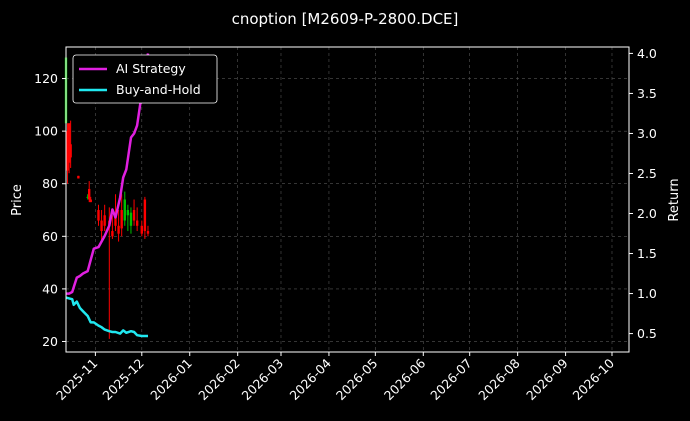  I want to click on chart-title: cnoption [M2609-P-2800.DCE], so click(345, 19).